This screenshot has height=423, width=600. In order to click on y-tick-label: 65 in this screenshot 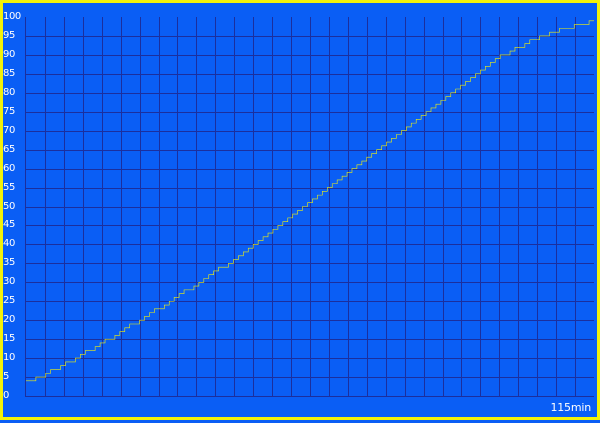, I will do `click(9, 149)`.